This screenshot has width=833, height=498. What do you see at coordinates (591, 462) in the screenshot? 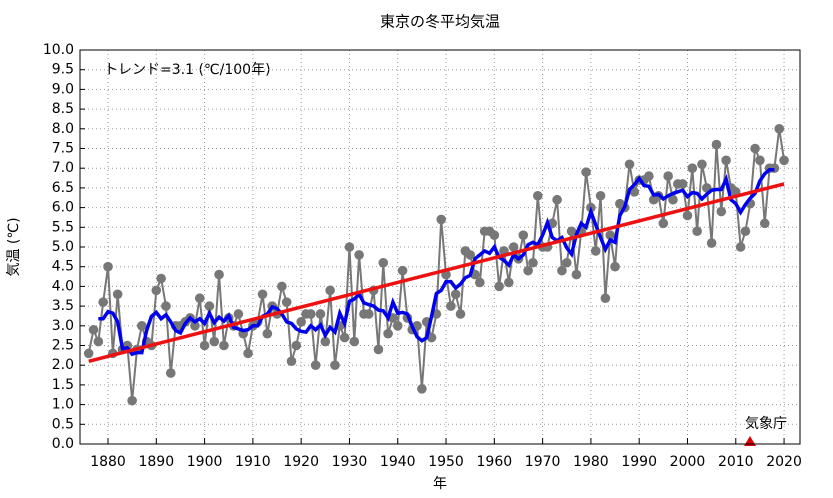
I see `x-tick-label: 1980` at bounding box center [591, 462].